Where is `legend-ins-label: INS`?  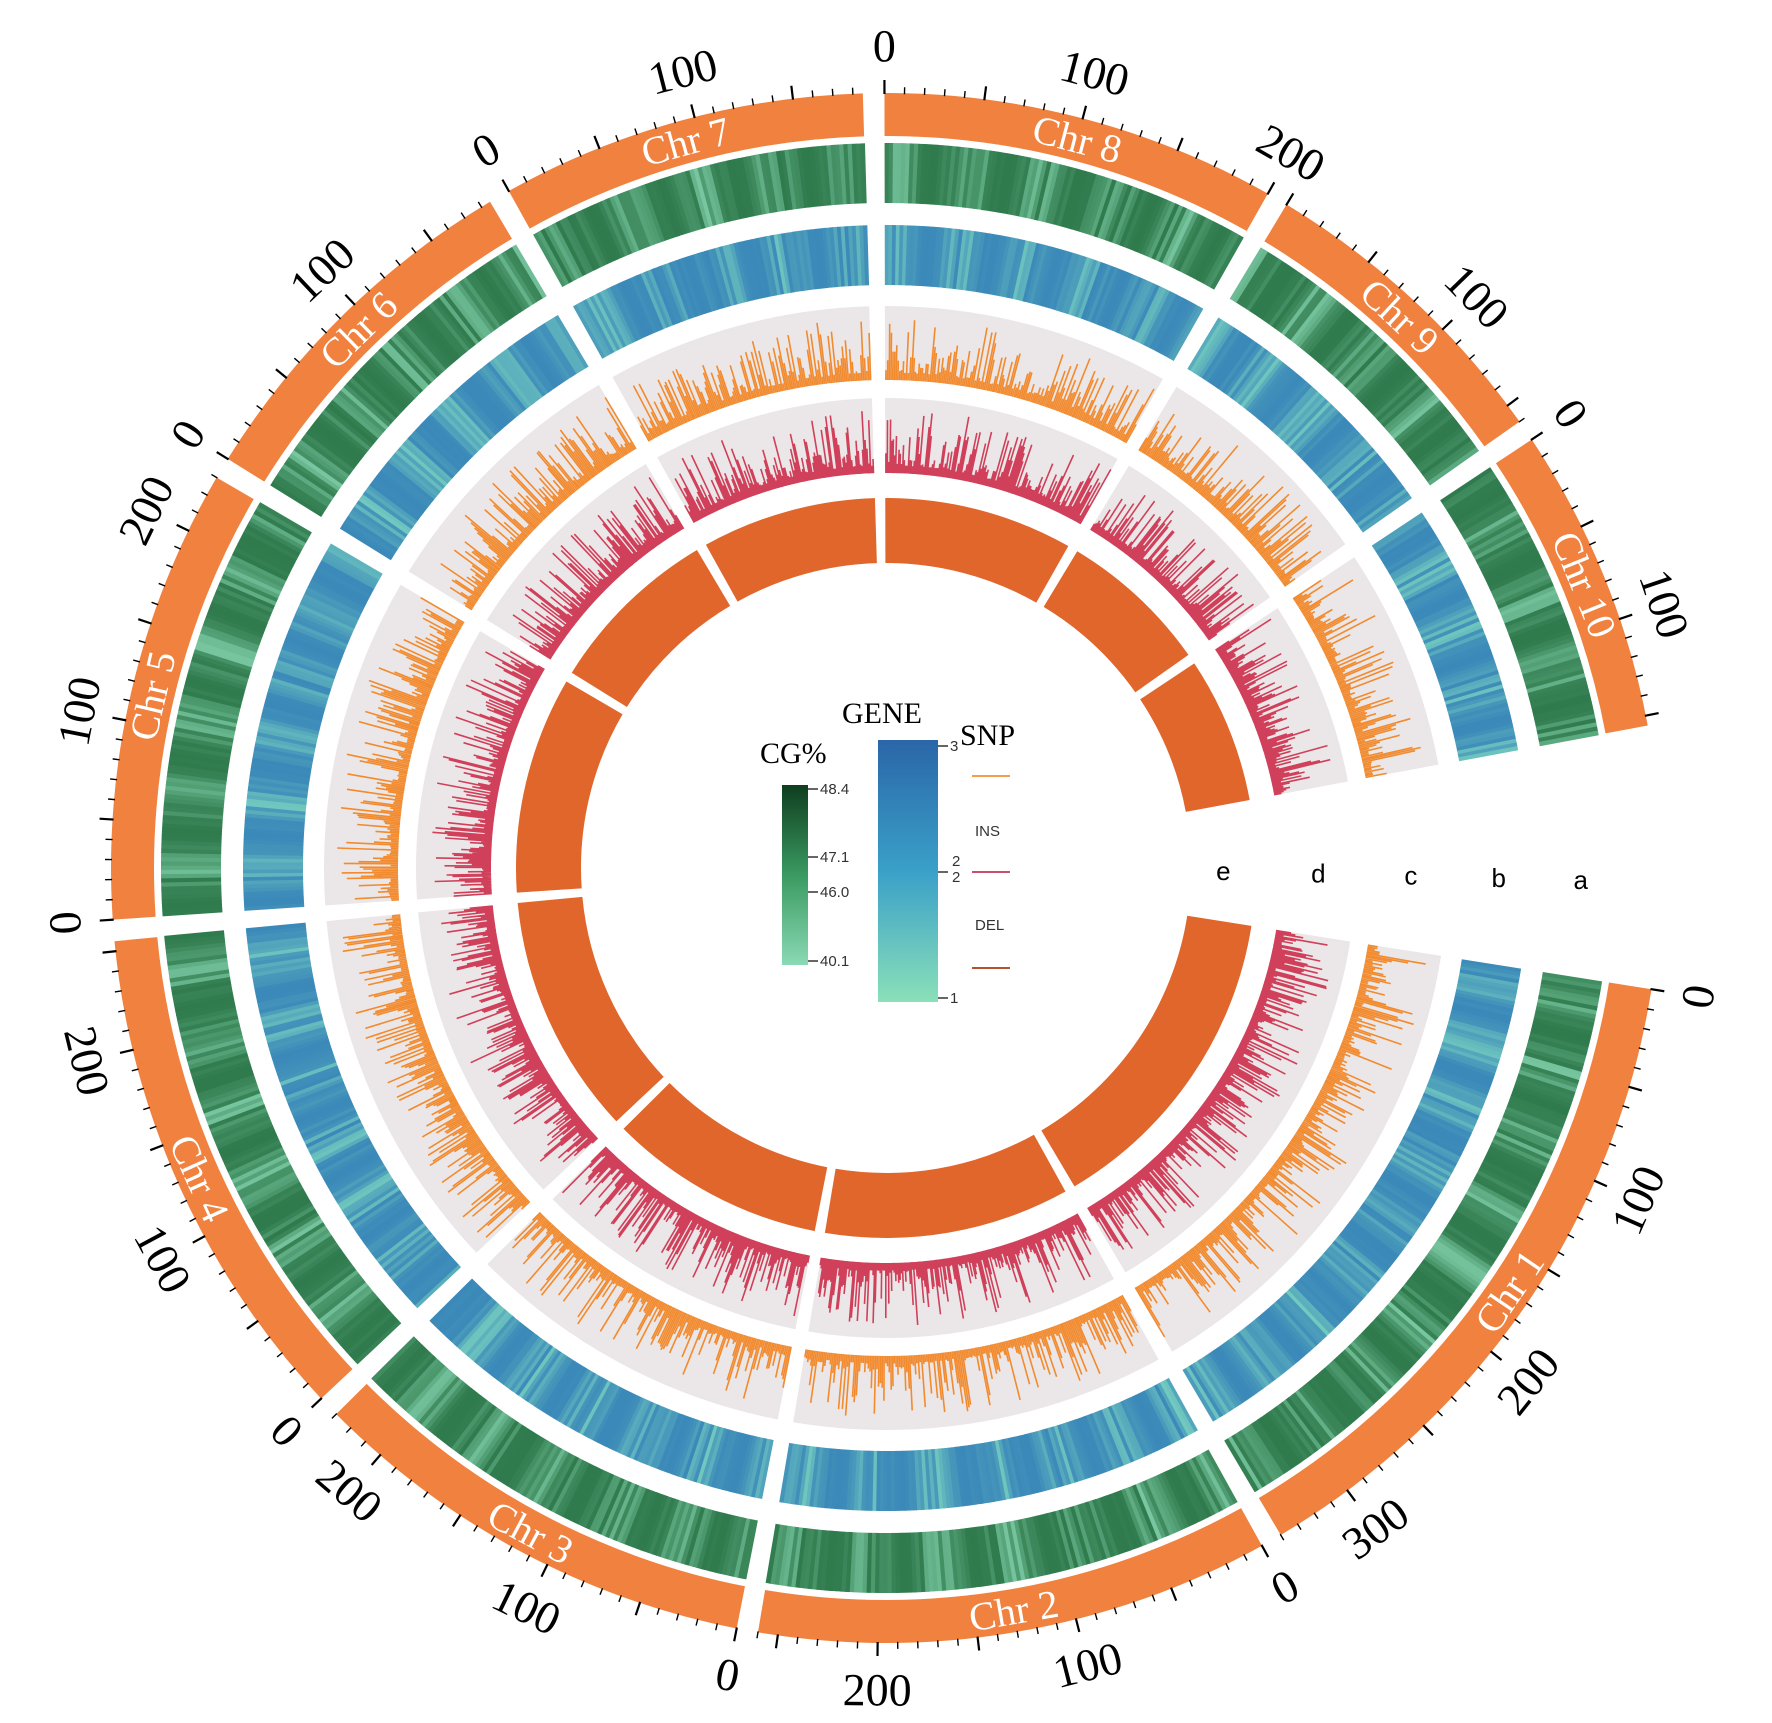
legend-ins-label: INS is located at coordinates (987, 831).